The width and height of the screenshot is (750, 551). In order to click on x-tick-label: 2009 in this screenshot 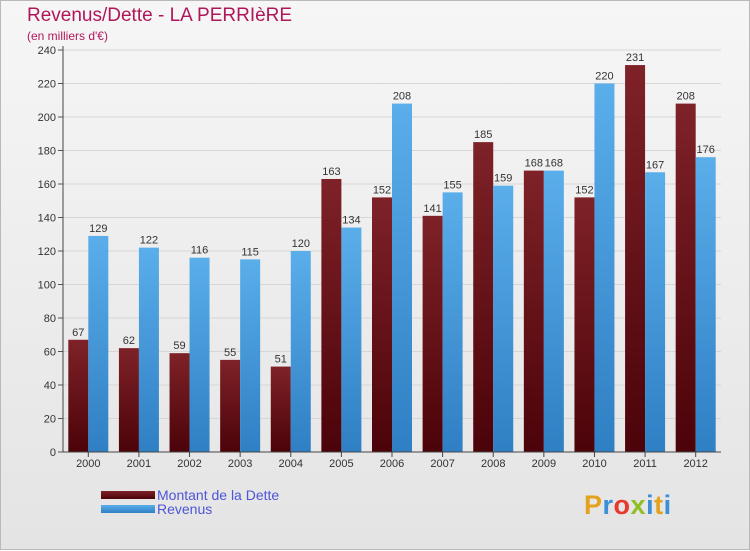, I will do `click(544, 464)`.